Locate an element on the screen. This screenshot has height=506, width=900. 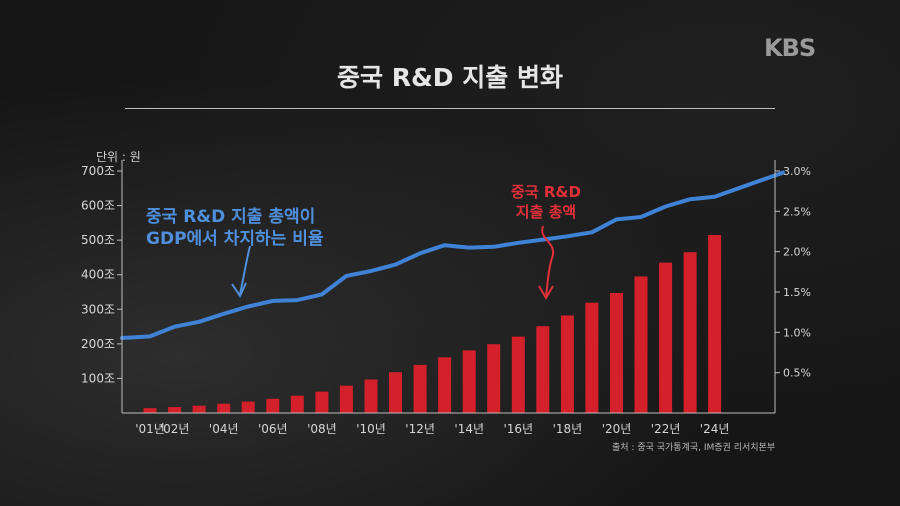
x-tick-label: '22년 is located at coordinates (666, 429).